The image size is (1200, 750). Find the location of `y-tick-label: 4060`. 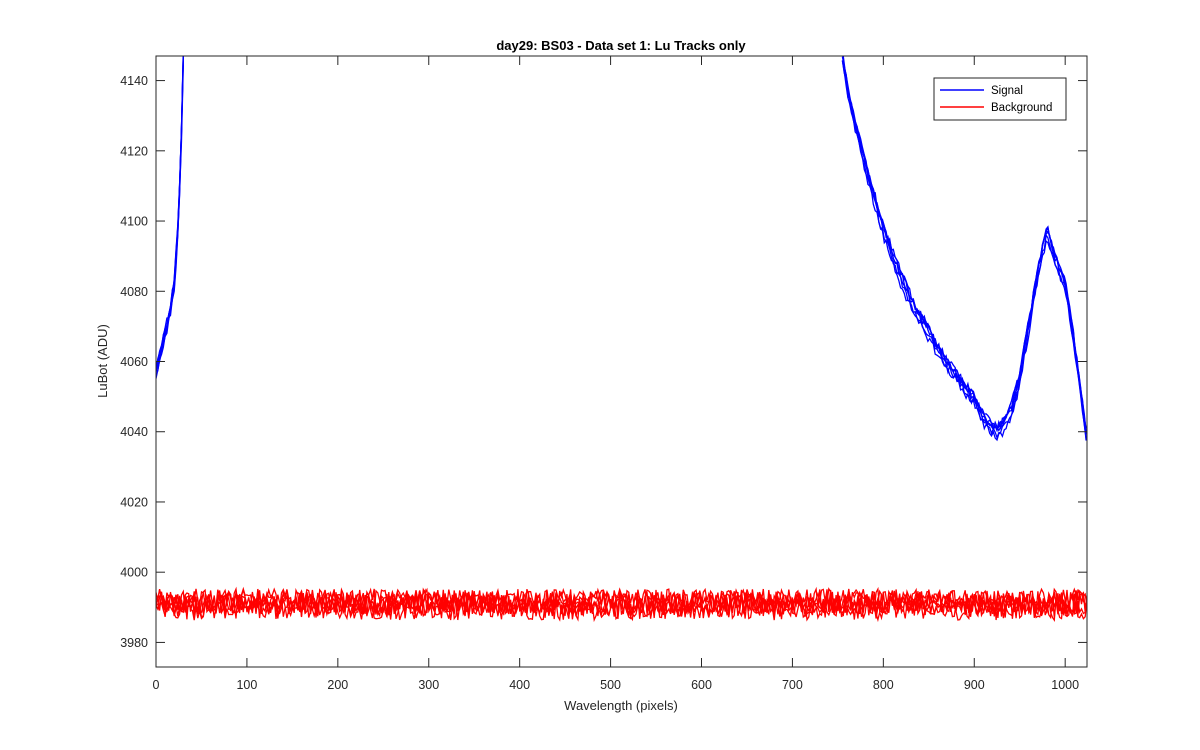

y-tick-label: 4060 is located at coordinates (134, 362).